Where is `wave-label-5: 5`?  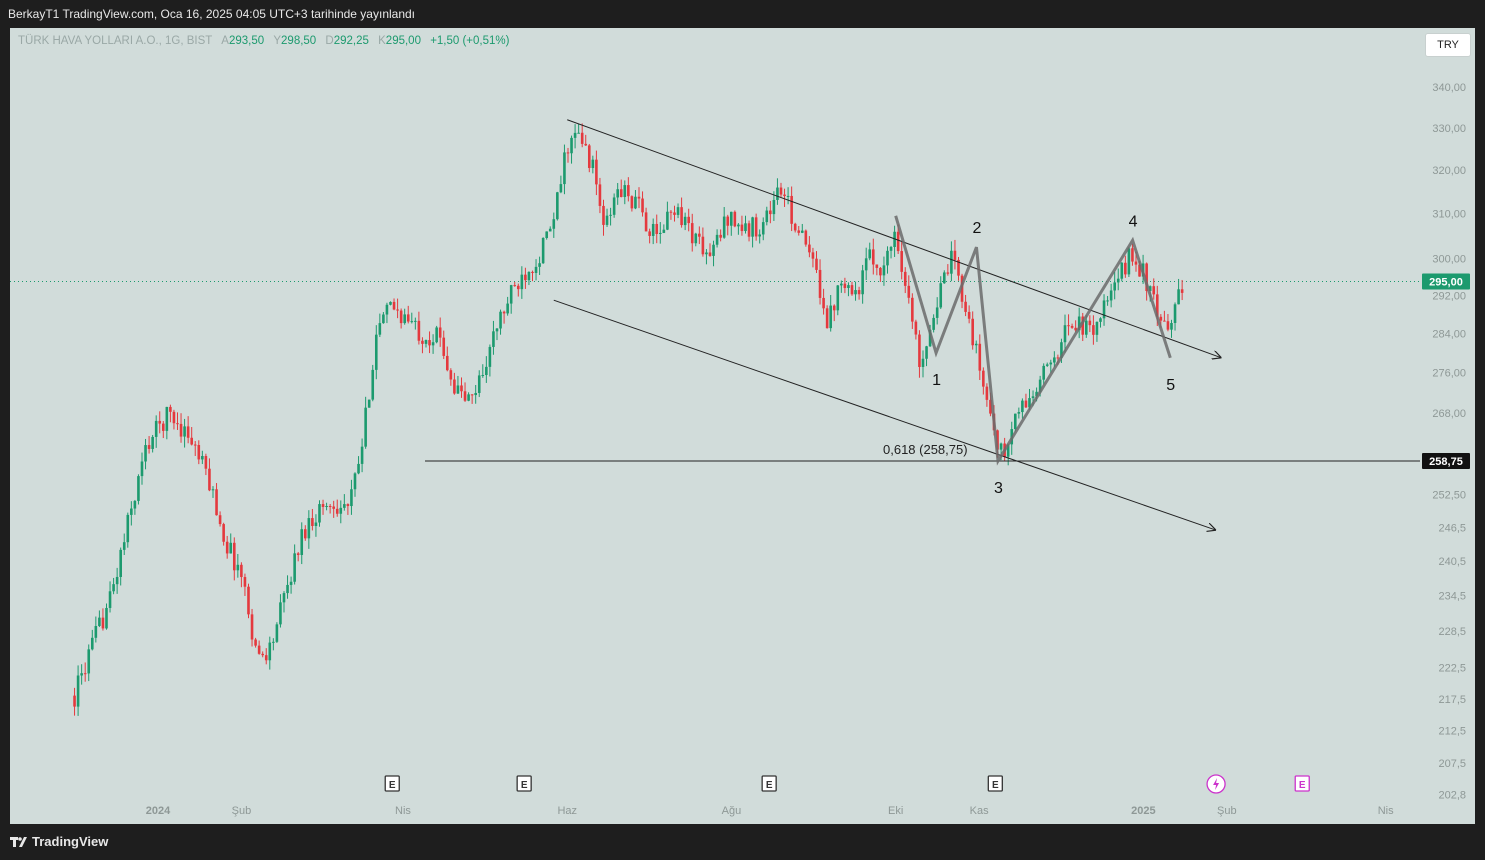 wave-label-5: 5 is located at coordinates (1170, 385).